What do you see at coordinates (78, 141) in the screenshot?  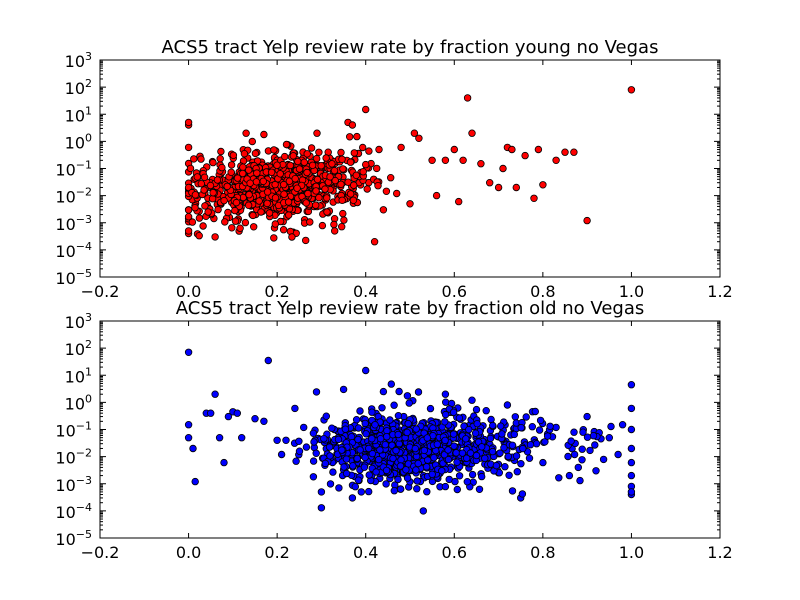 I see `y-tick-label: 10⁰` at bounding box center [78, 141].